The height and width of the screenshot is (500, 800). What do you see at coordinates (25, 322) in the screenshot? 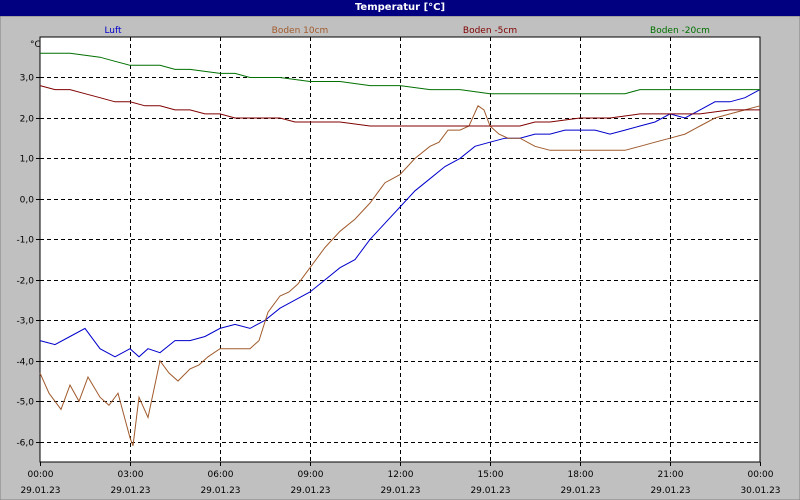
I see `y-tick-label: -3,0` at bounding box center [25, 322].